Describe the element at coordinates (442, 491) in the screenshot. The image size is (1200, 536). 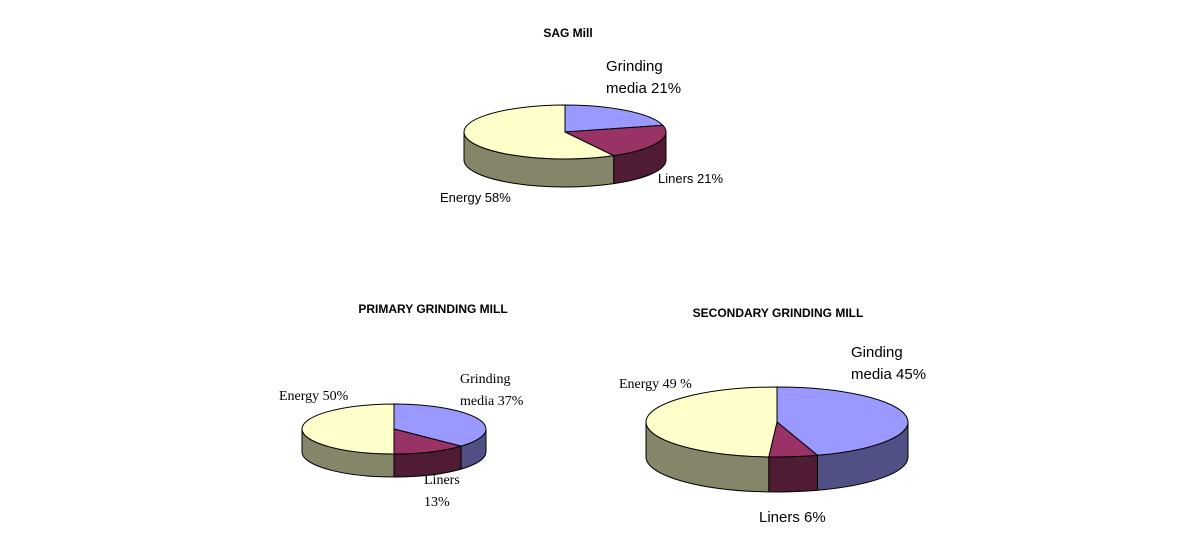
I see `data-label-liners: Liners 13%` at that location.